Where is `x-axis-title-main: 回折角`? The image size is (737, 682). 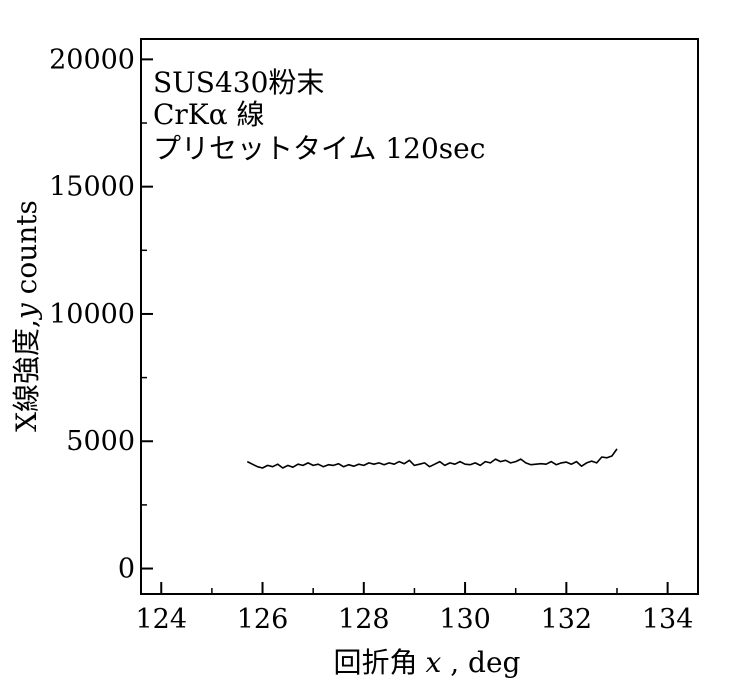
x-axis-title-main: 回折角 is located at coordinates (376, 662).